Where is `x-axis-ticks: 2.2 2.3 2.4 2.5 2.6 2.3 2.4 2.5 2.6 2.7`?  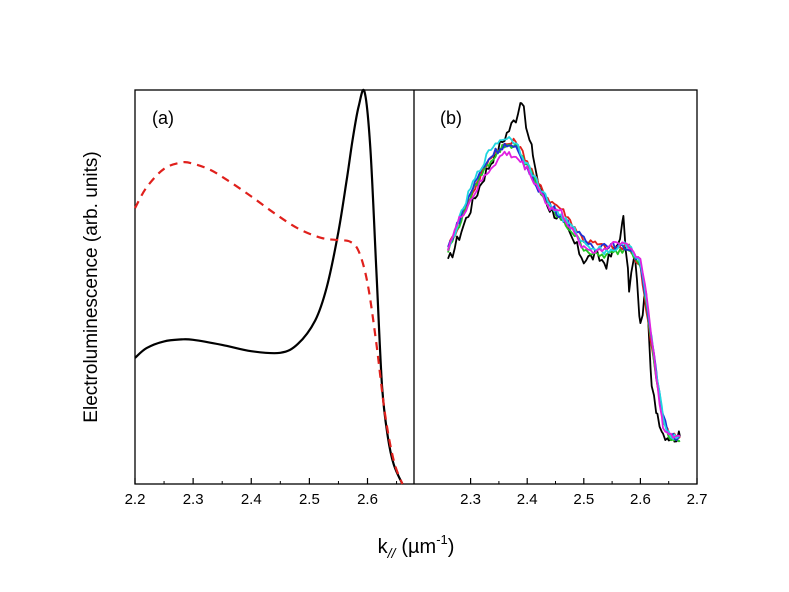 x-axis-ticks: 2.2 2.3 2.4 2.5 2.6 2.3 2.4 2.5 2.6 2.7 is located at coordinates (416, 493).